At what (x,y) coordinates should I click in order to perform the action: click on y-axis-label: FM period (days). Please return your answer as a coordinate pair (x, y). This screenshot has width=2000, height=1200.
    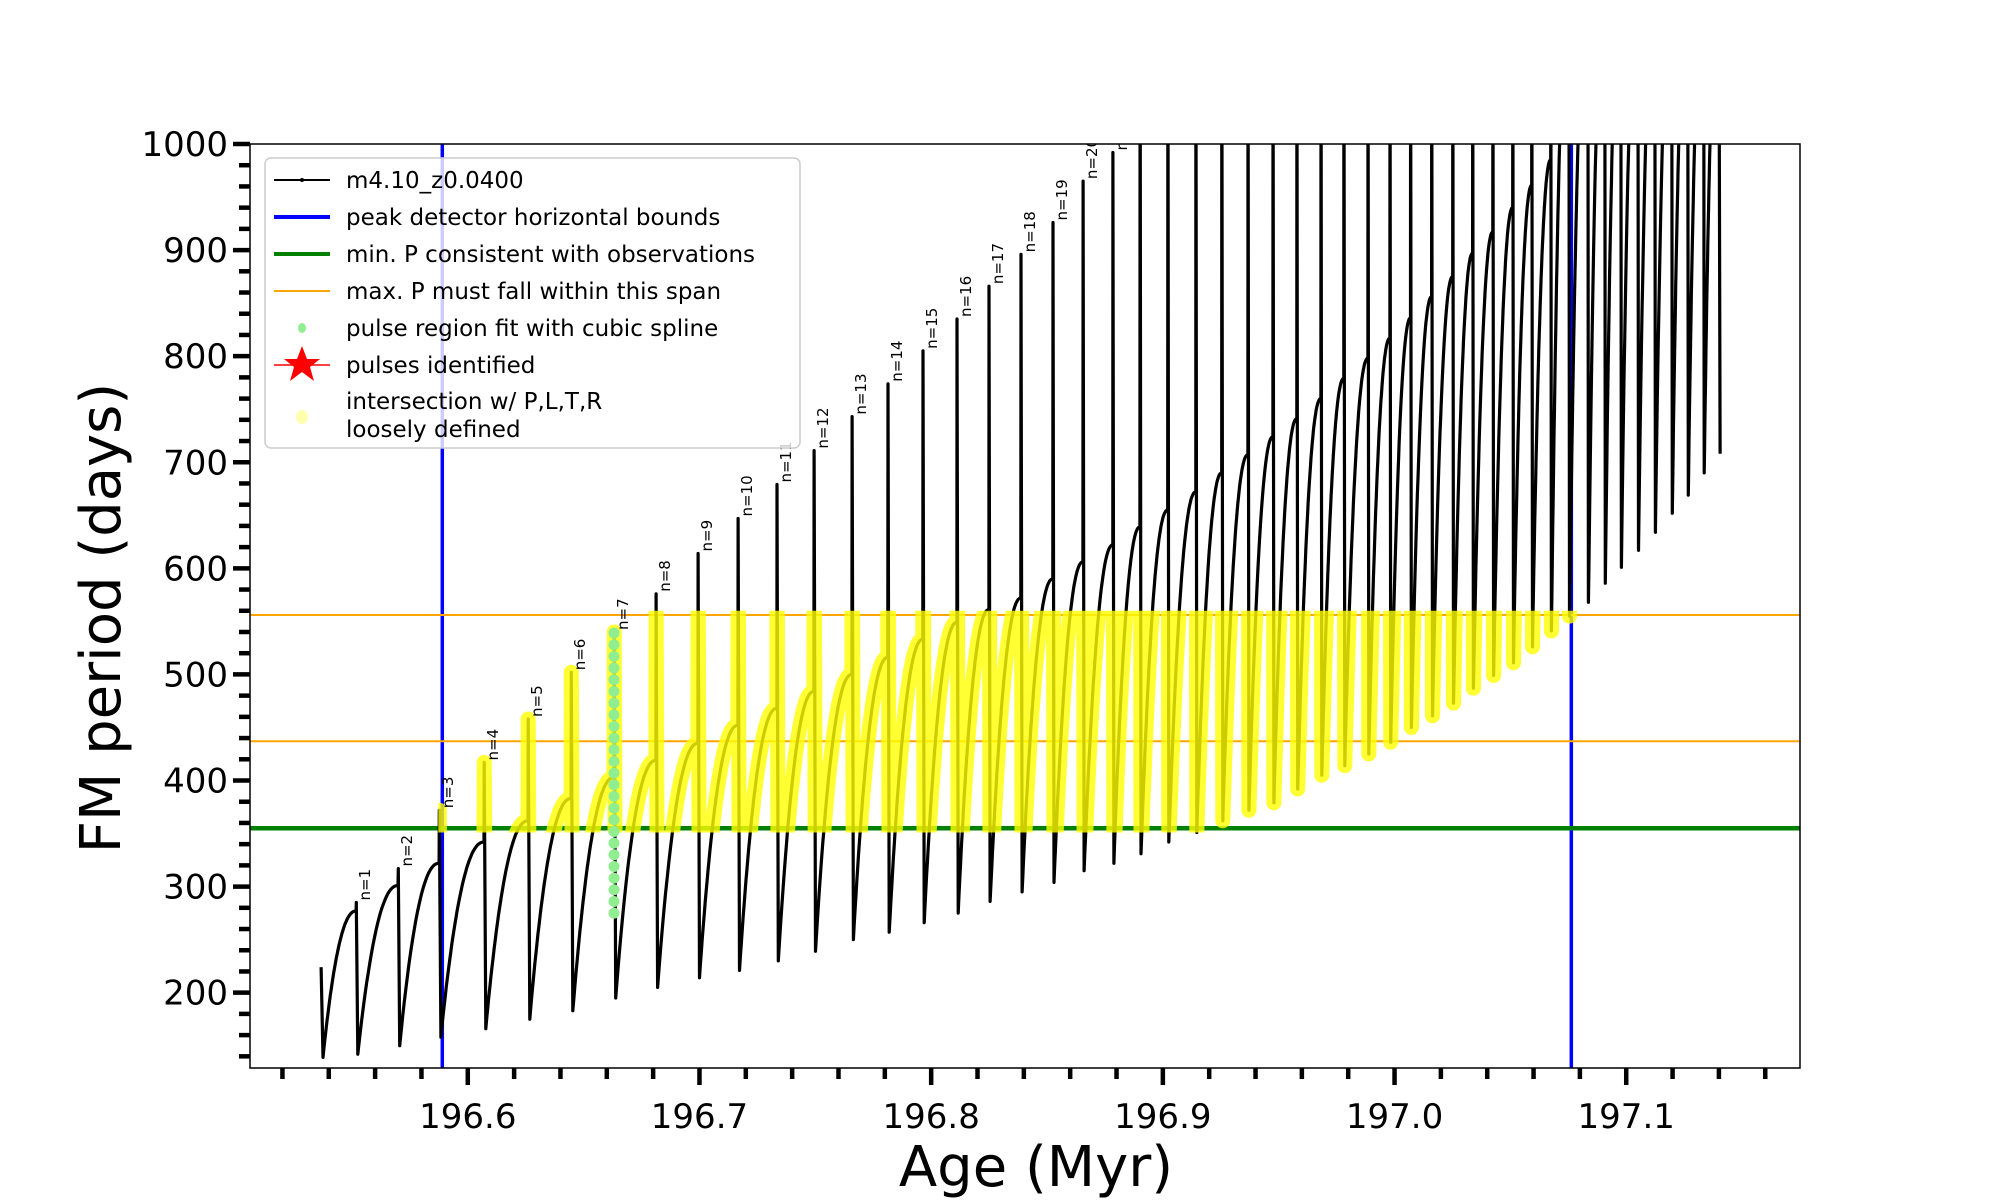
    Looking at the image, I should click on (101, 618).